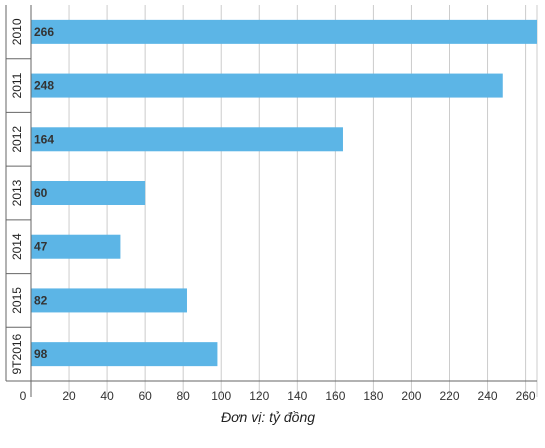  Describe the element at coordinates (41, 300) in the screenshot. I see `data-label-2015: 82` at that location.